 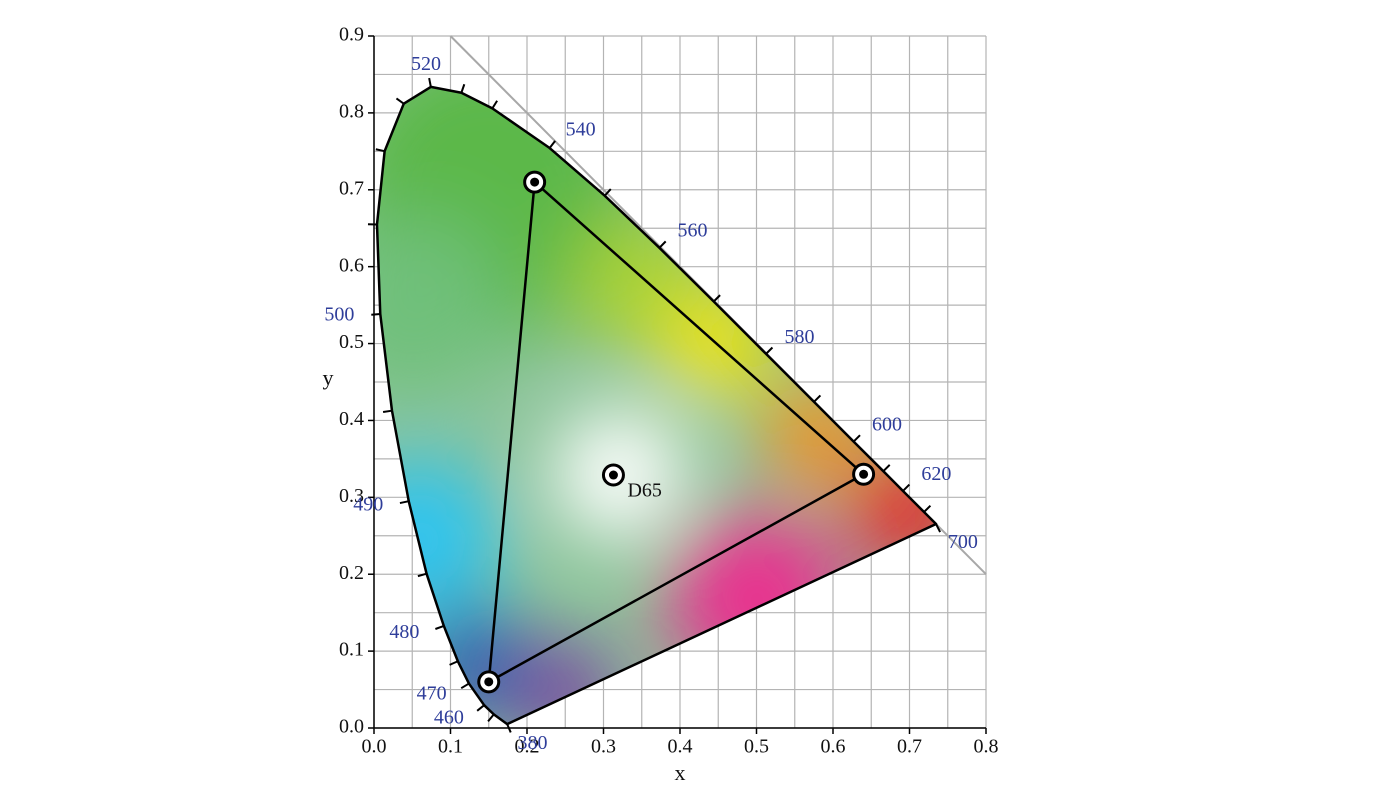 I want to click on wavelength-label: 560, so click(x=693, y=231).